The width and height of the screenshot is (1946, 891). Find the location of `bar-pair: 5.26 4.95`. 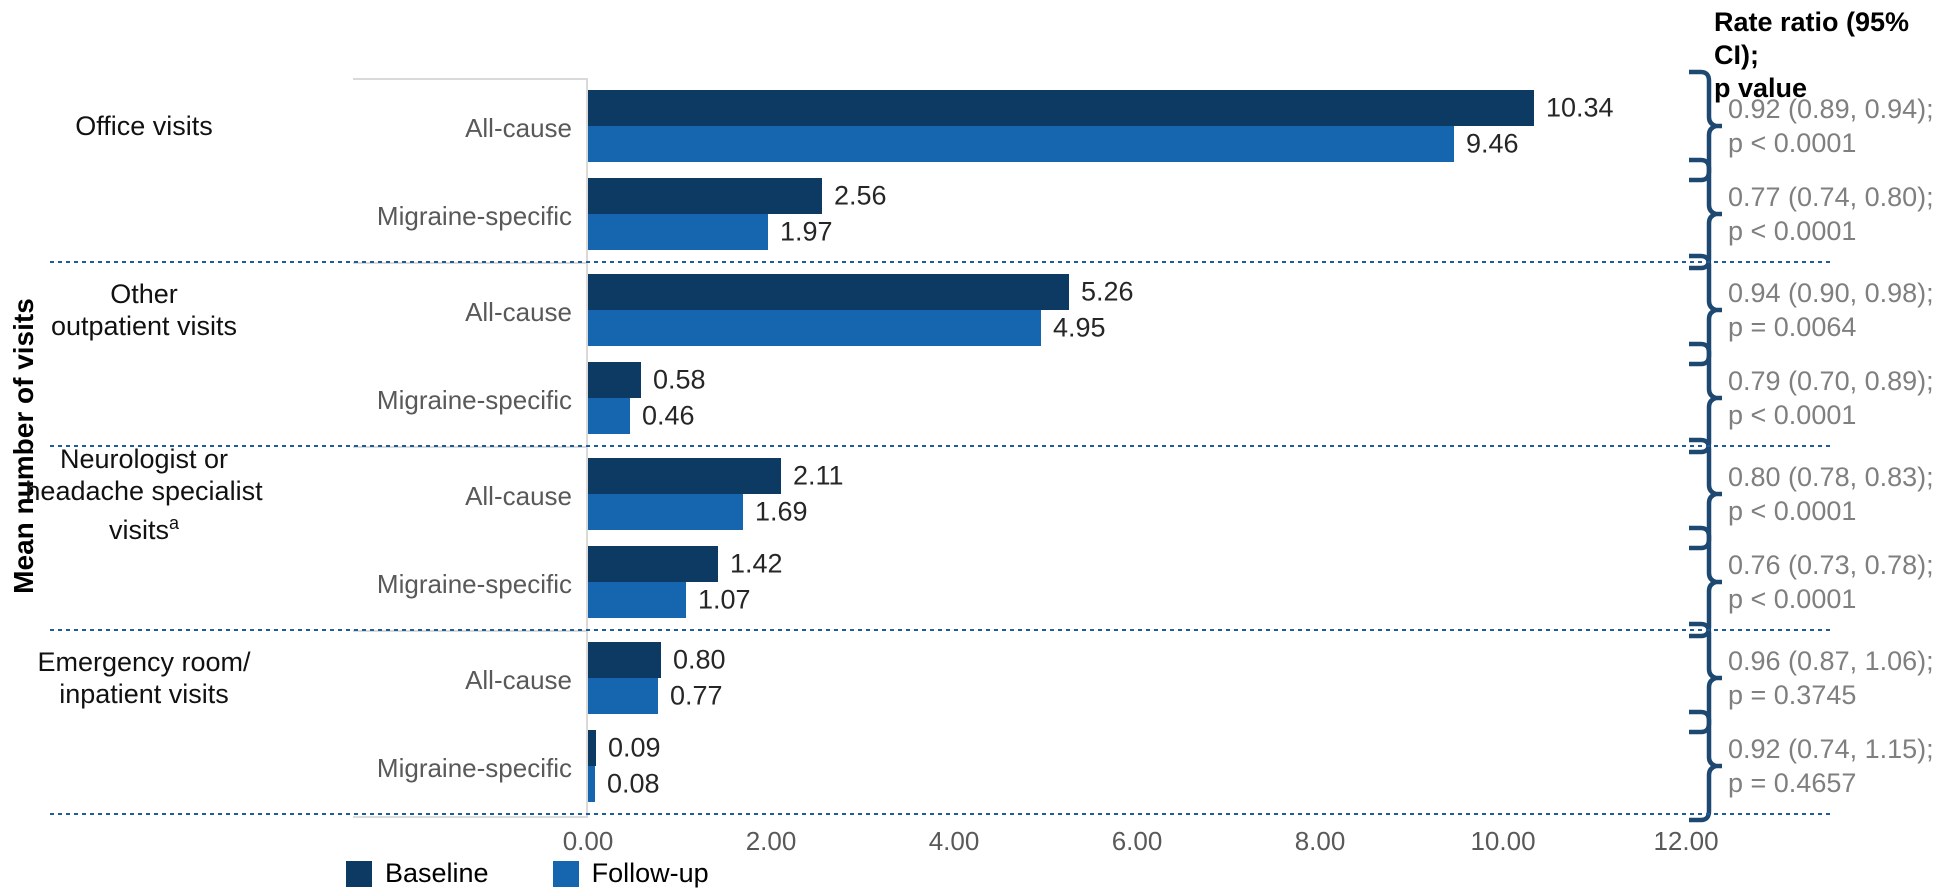

bar-pair: 5.26 4.95 is located at coordinates (1137, 310).